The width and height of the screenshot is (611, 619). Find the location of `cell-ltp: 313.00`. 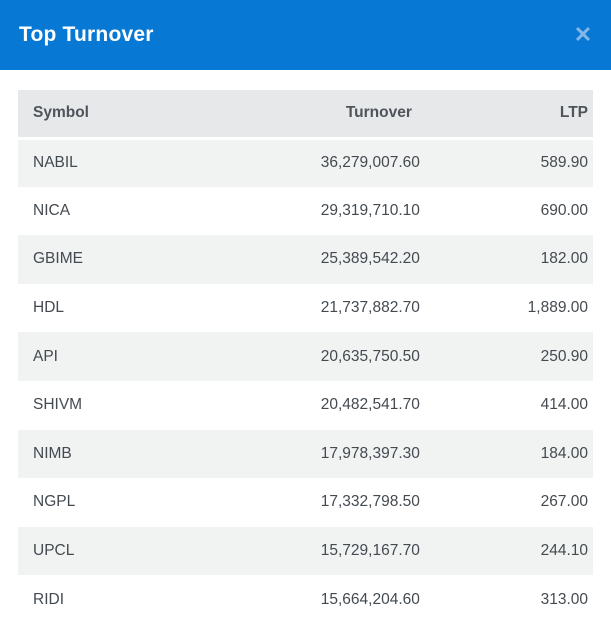

cell-ltp: 313.00 is located at coordinates (564, 599).